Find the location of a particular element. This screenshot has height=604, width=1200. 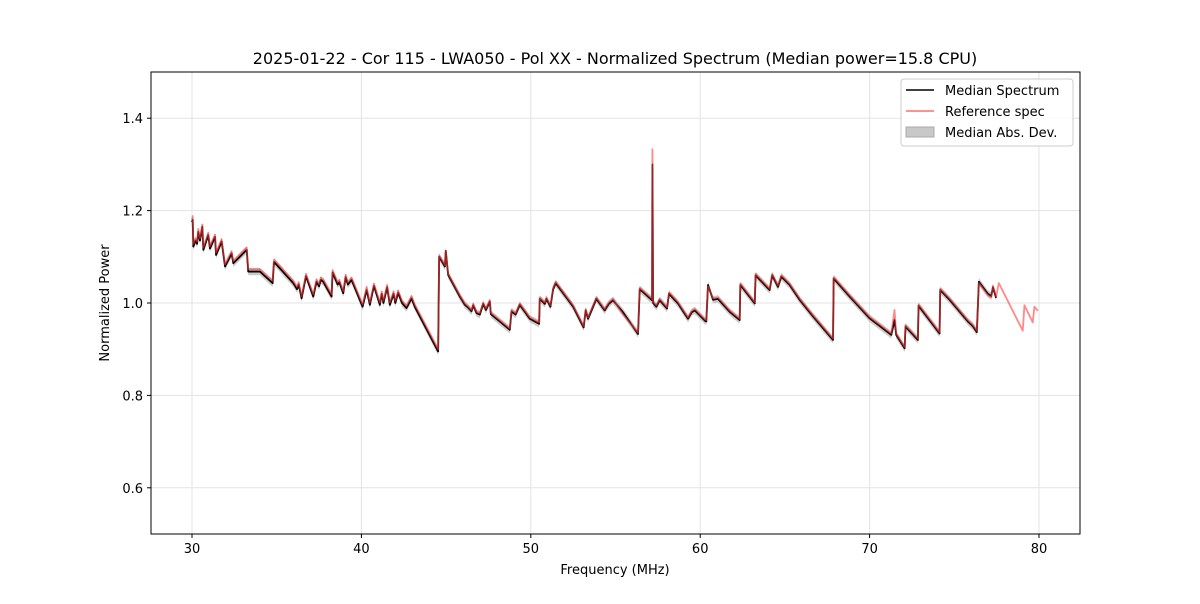

y-tick-label: 1.0 is located at coordinates (132, 304).